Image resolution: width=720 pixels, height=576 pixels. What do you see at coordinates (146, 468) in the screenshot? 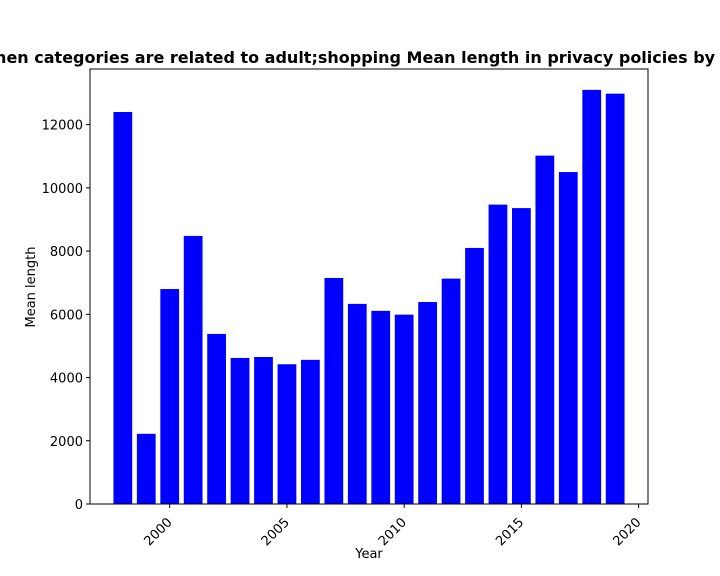
I see `bar-1999` at bounding box center [146, 468].